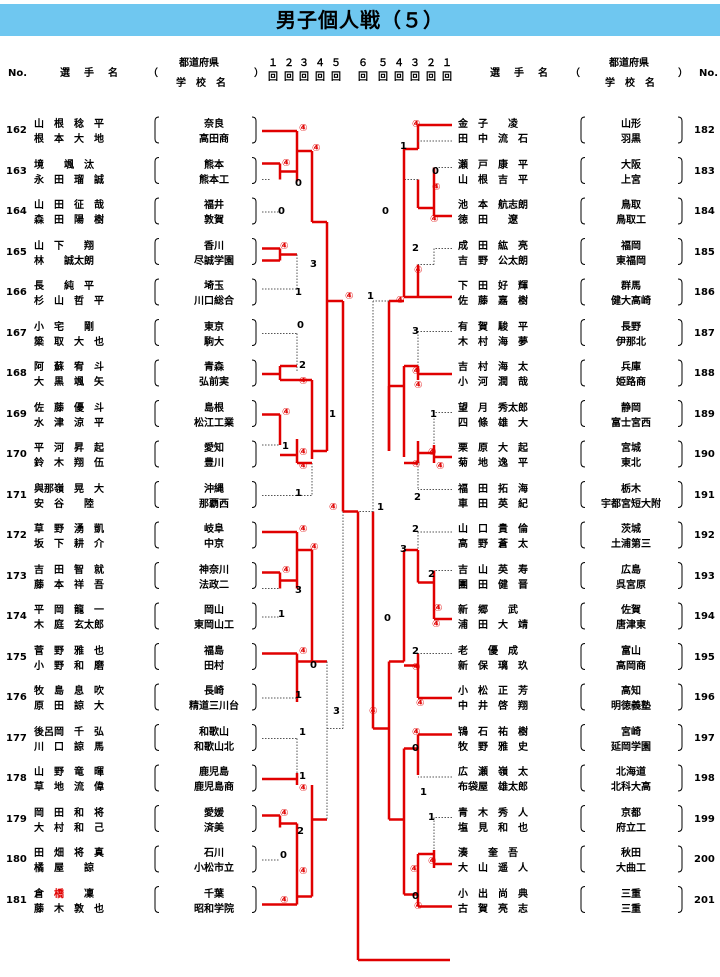 This screenshot has width=720, height=977. I want to click on school-name: 弘前実, so click(214, 382).